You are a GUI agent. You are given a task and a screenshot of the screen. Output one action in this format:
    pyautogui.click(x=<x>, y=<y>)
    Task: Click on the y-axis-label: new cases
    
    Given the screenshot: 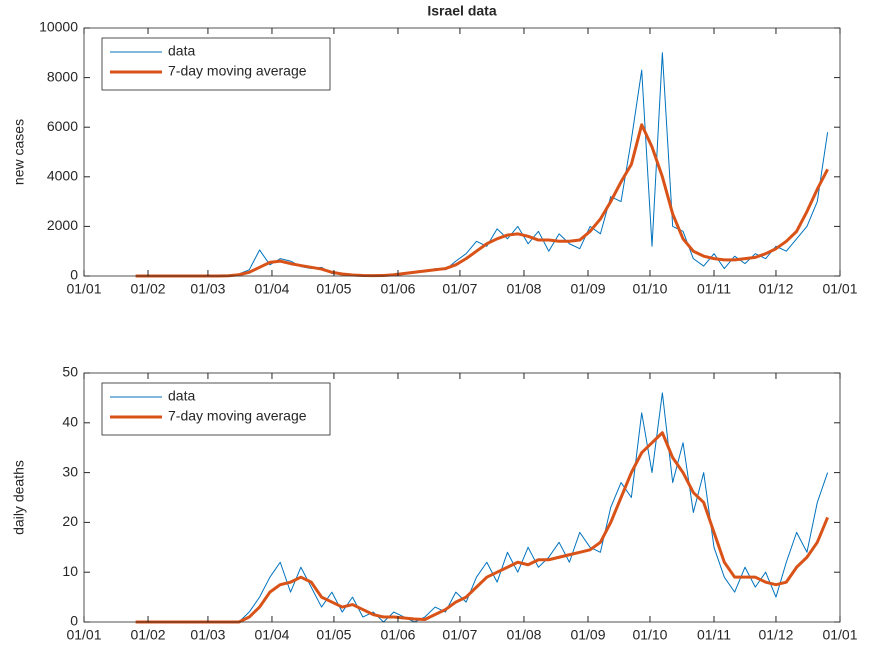 What is the action you would take?
    pyautogui.click(x=19, y=152)
    